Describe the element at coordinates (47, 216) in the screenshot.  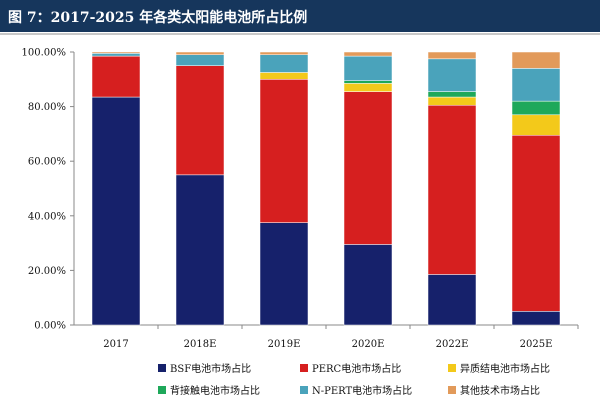
I see `y-tick-label: 40.00%` at that location.